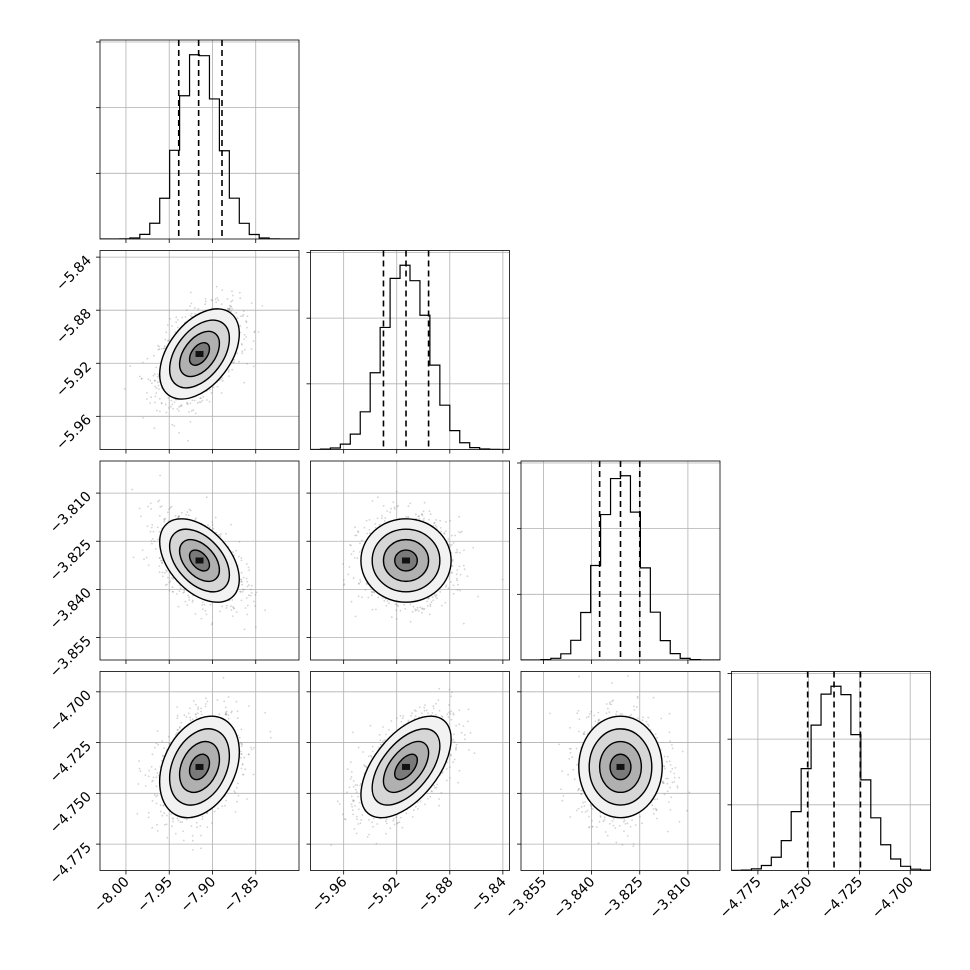 This screenshot has height=970, width=970. What do you see at coordinates (526, 898) in the screenshot?
I see `x-tick-label: −3.855` at bounding box center [526, 898].